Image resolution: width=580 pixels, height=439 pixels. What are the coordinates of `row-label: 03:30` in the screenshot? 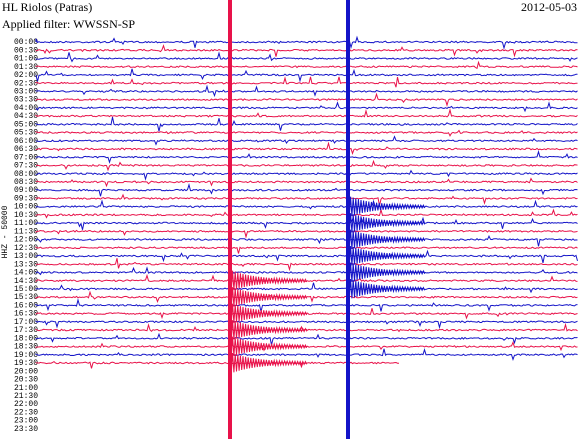 It's located at (26, 100).